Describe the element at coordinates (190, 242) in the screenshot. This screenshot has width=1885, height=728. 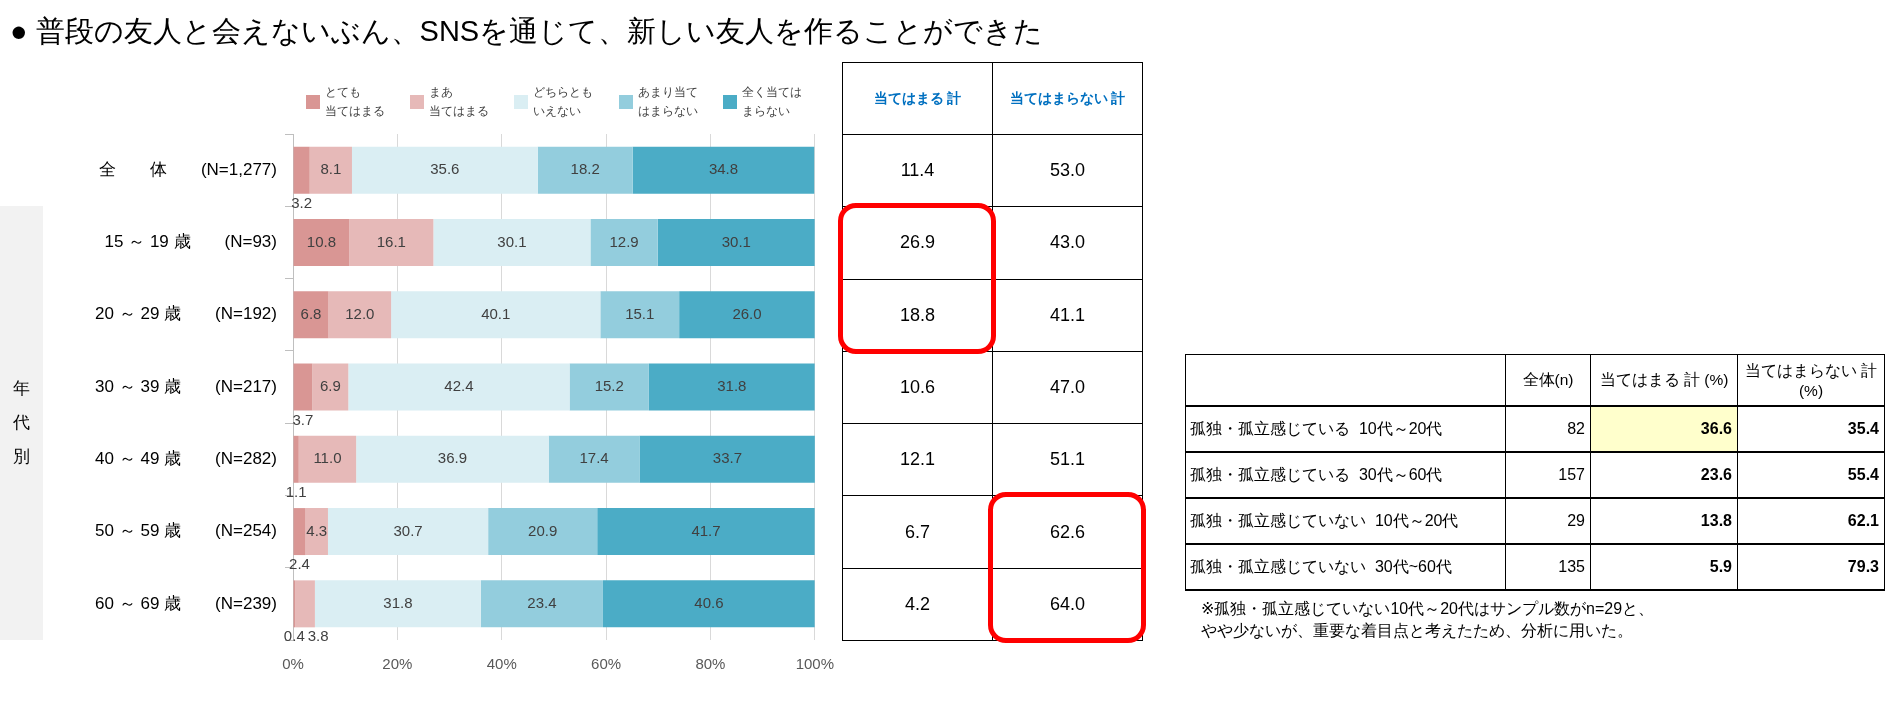
I see `y-tick-label: 15 ～ 19 歳 (N=93)` at that location.